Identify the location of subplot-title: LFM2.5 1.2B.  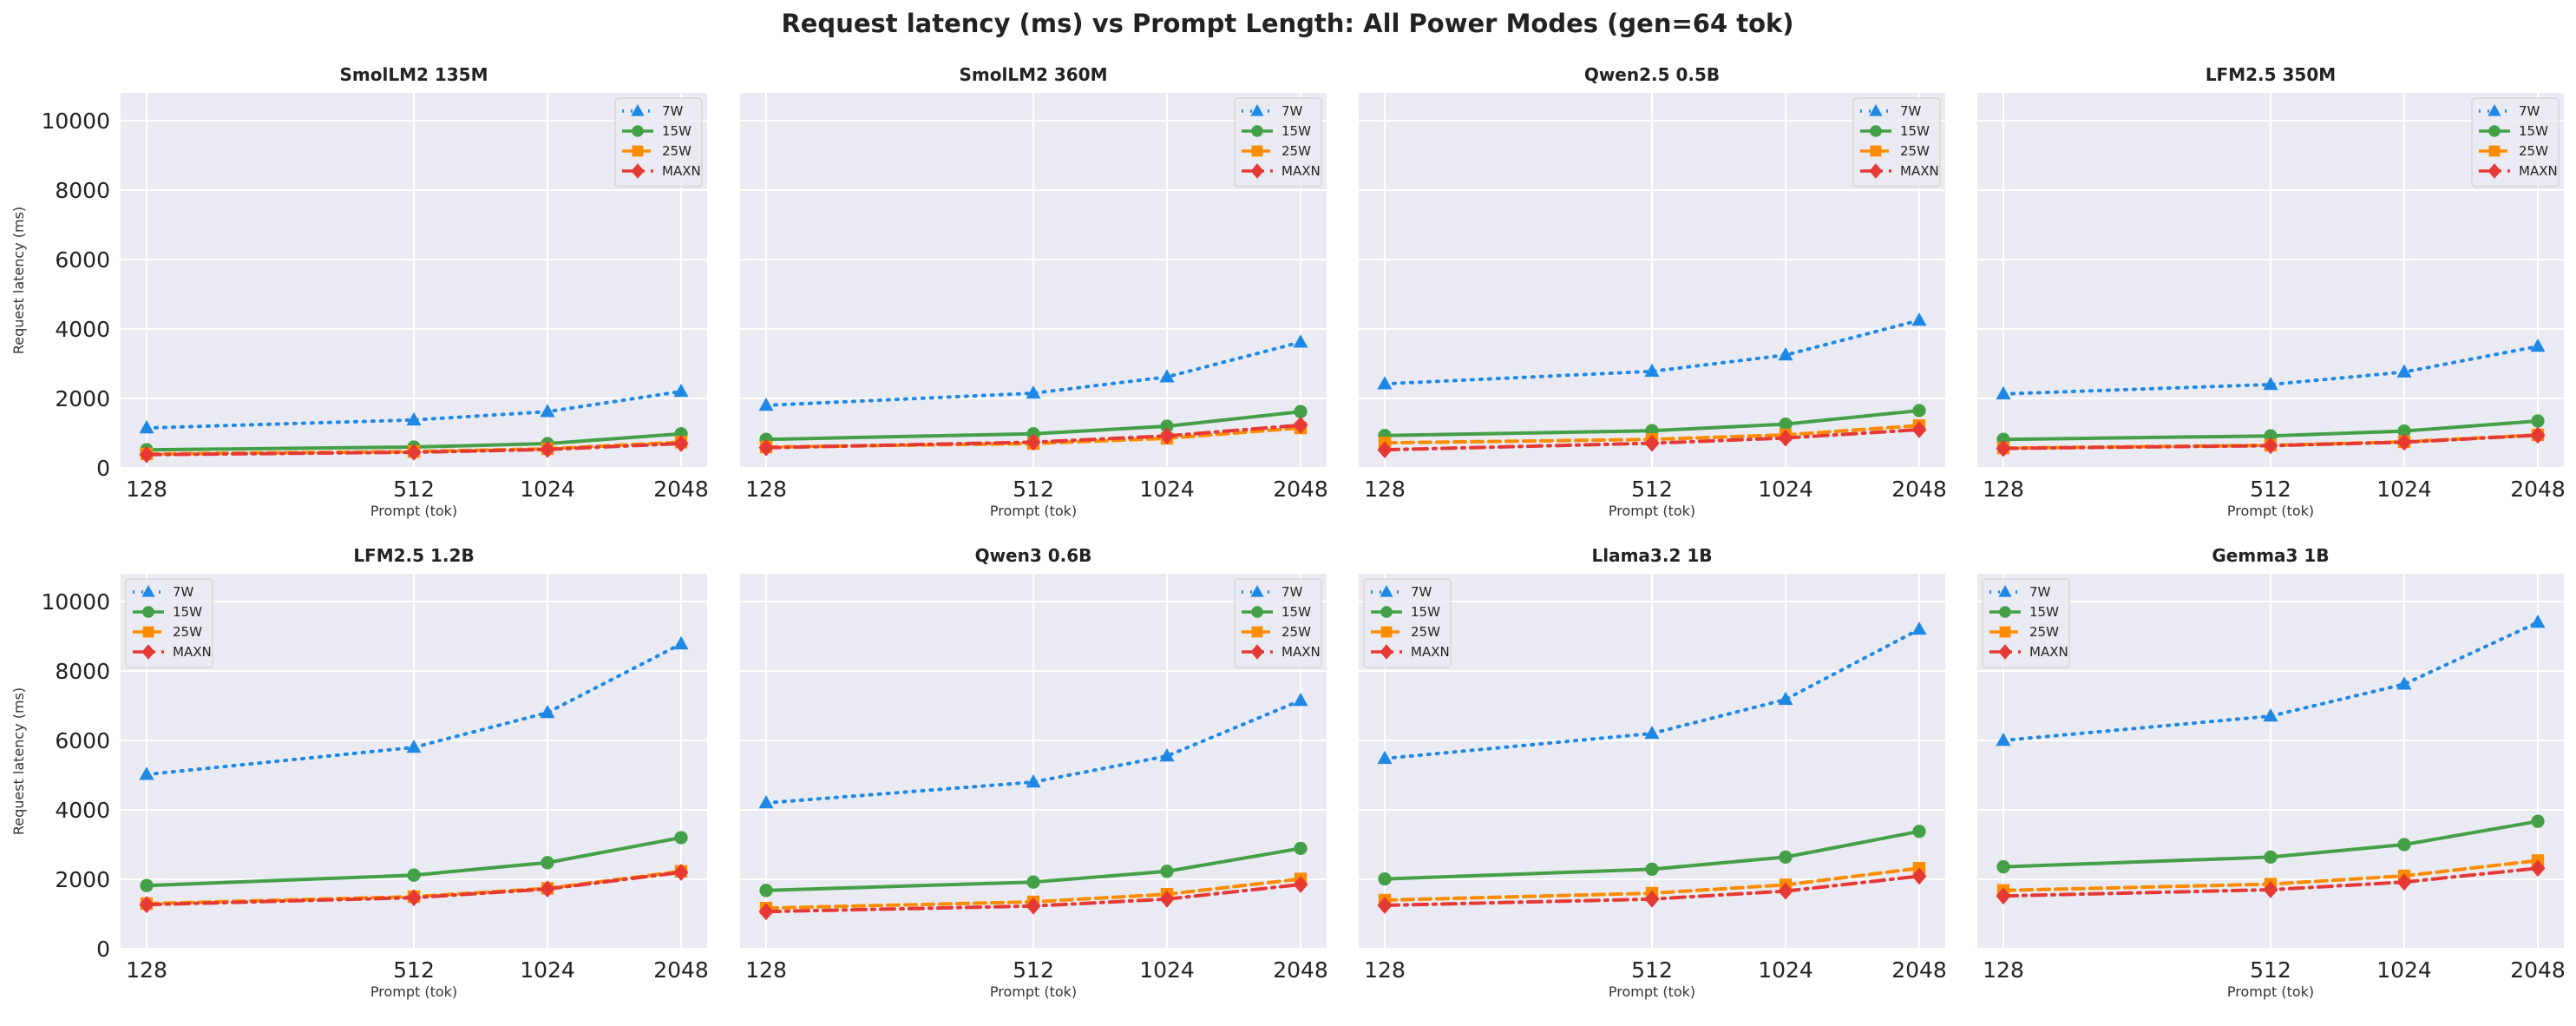
(413, 556).